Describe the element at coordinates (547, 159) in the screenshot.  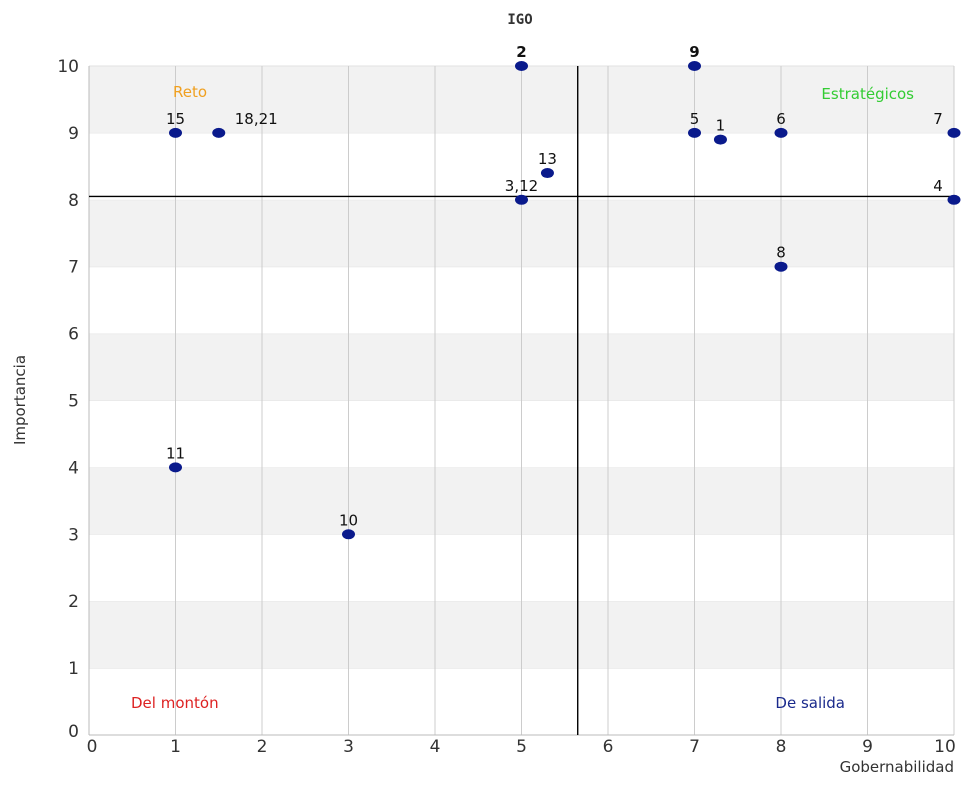
I see `point-label: 13` at that location.